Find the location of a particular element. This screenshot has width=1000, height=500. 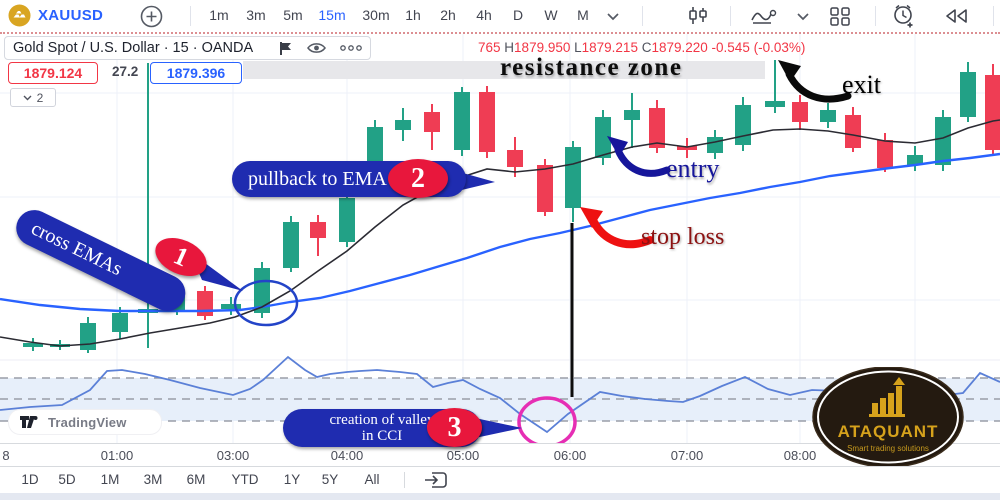

collapse-count: 2 is located at coordinates (40, 97).